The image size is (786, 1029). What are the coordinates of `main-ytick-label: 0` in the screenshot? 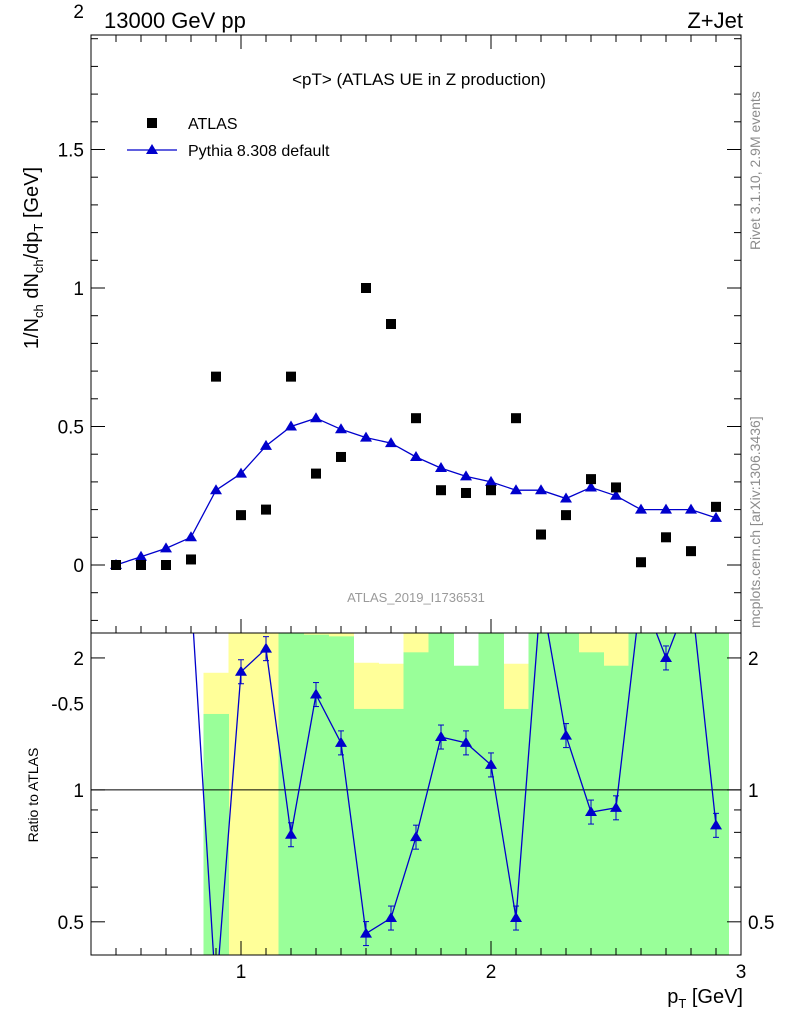 It's located at (78, 566).